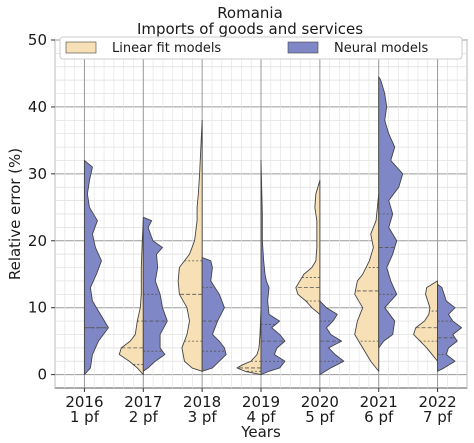  What do you see at coordinates (379, 417) in the screenshot?
I see `x-tick-label-horizon: 6 pf` at bounding box center [379, 417].